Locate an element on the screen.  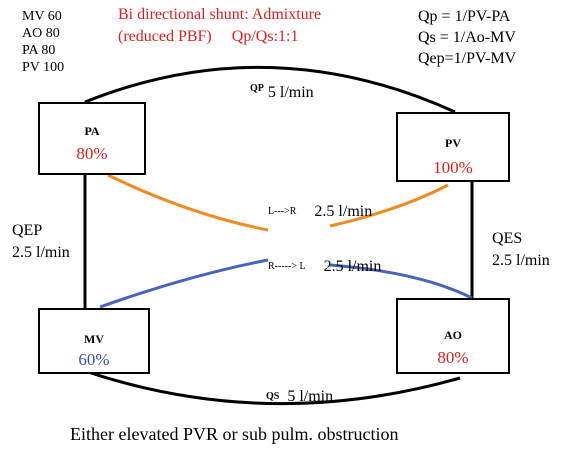
qp-arc is located at coordinates (270, 89).